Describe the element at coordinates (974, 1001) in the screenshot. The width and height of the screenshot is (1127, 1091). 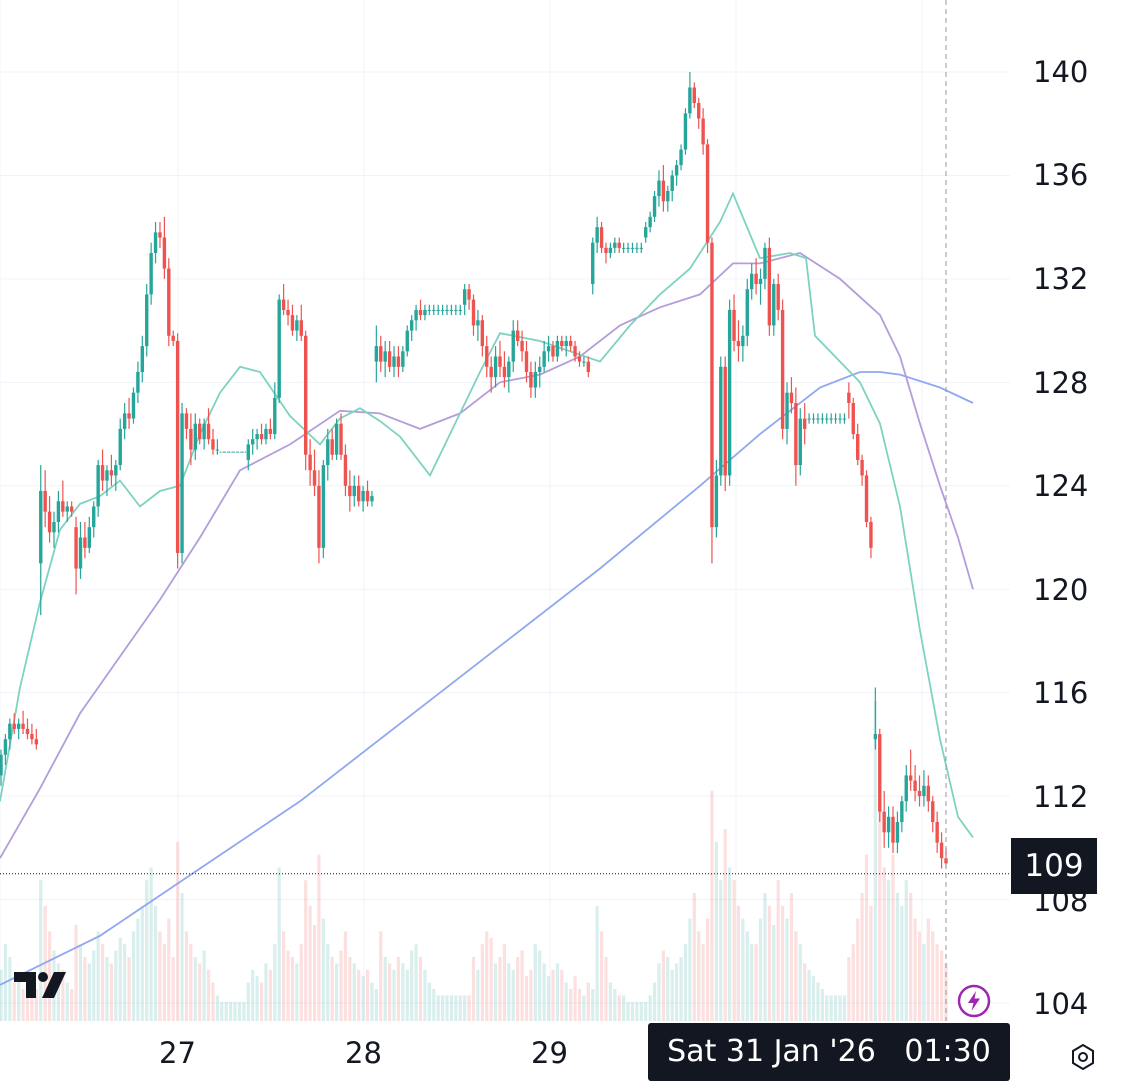
I see `lightning-icon` at that location.